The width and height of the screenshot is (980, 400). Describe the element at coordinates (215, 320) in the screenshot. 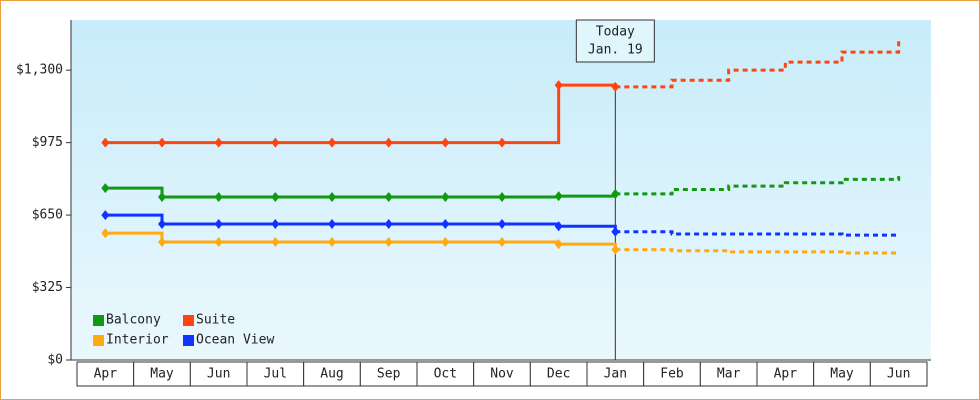

I see `legend-label: Suite` at that location.